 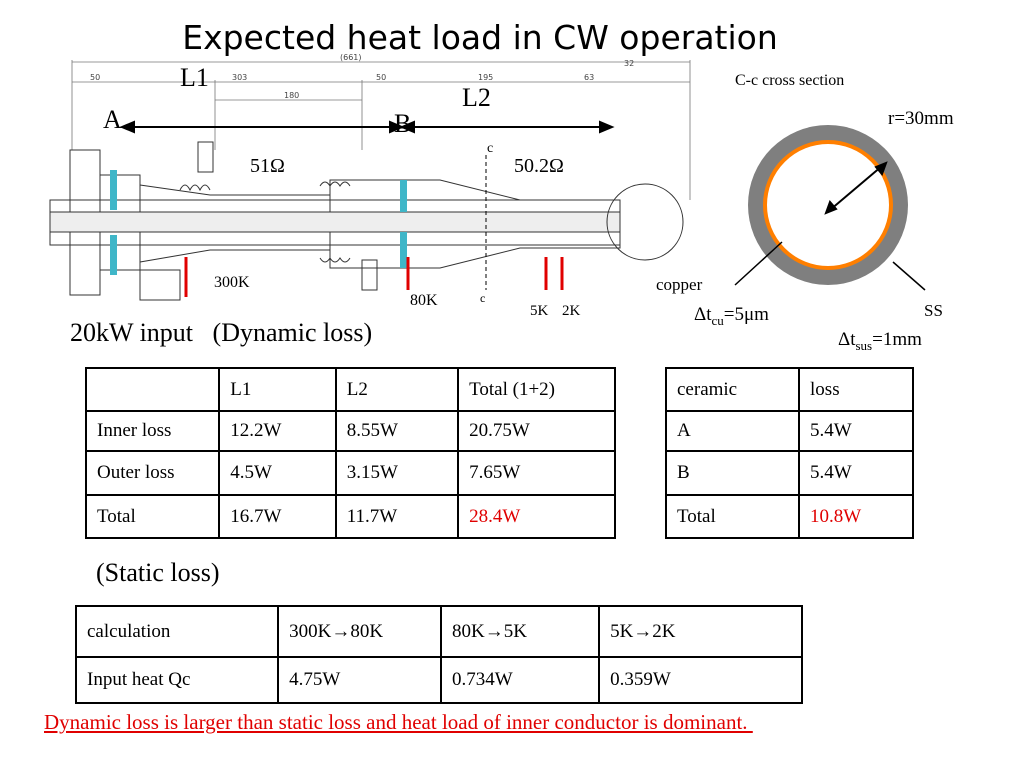 I want to click on dimension: 63, so click(x=589, y=77).